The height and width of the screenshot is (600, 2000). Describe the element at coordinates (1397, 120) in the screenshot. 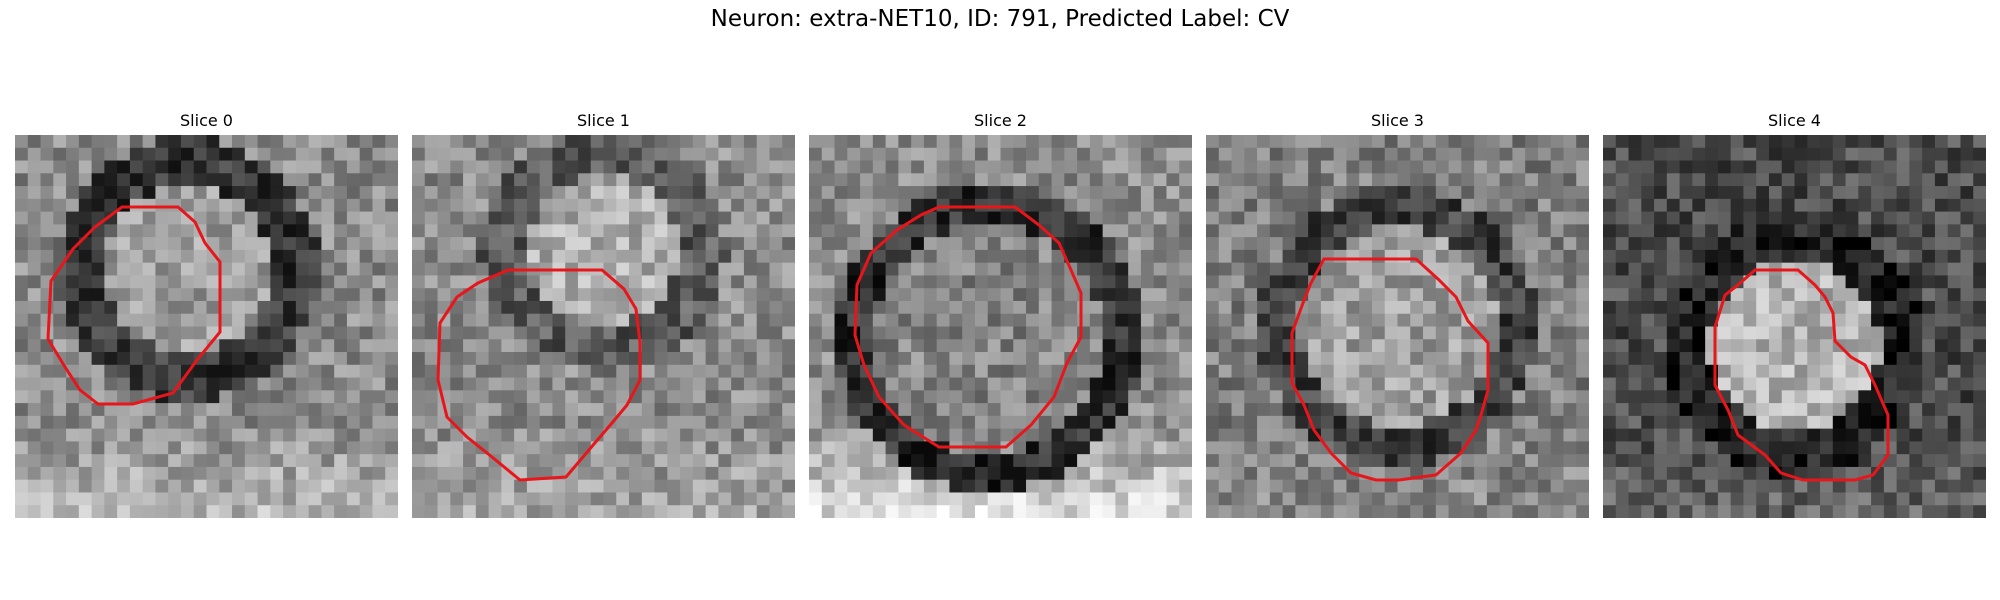

I see `slice-title-3: Slice 3` at that location.